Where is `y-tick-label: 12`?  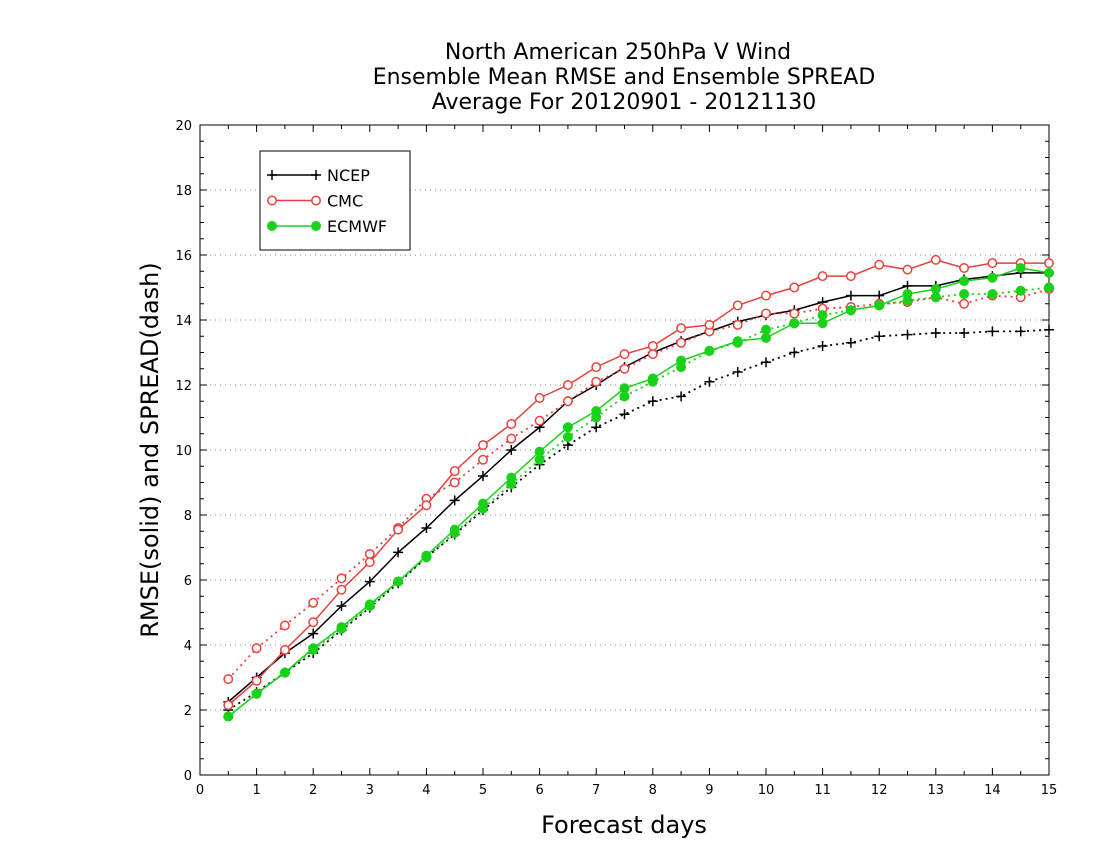 y-tick-label: 12 is located at coordinates (183, 386).